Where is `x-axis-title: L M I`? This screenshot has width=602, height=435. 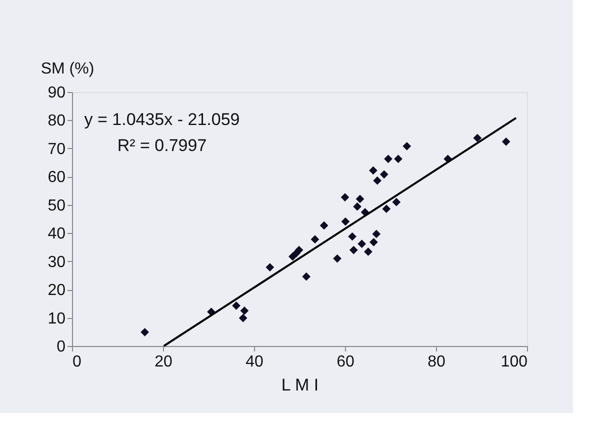 x-axis-title: L M I is located at coordinates (300, 385).